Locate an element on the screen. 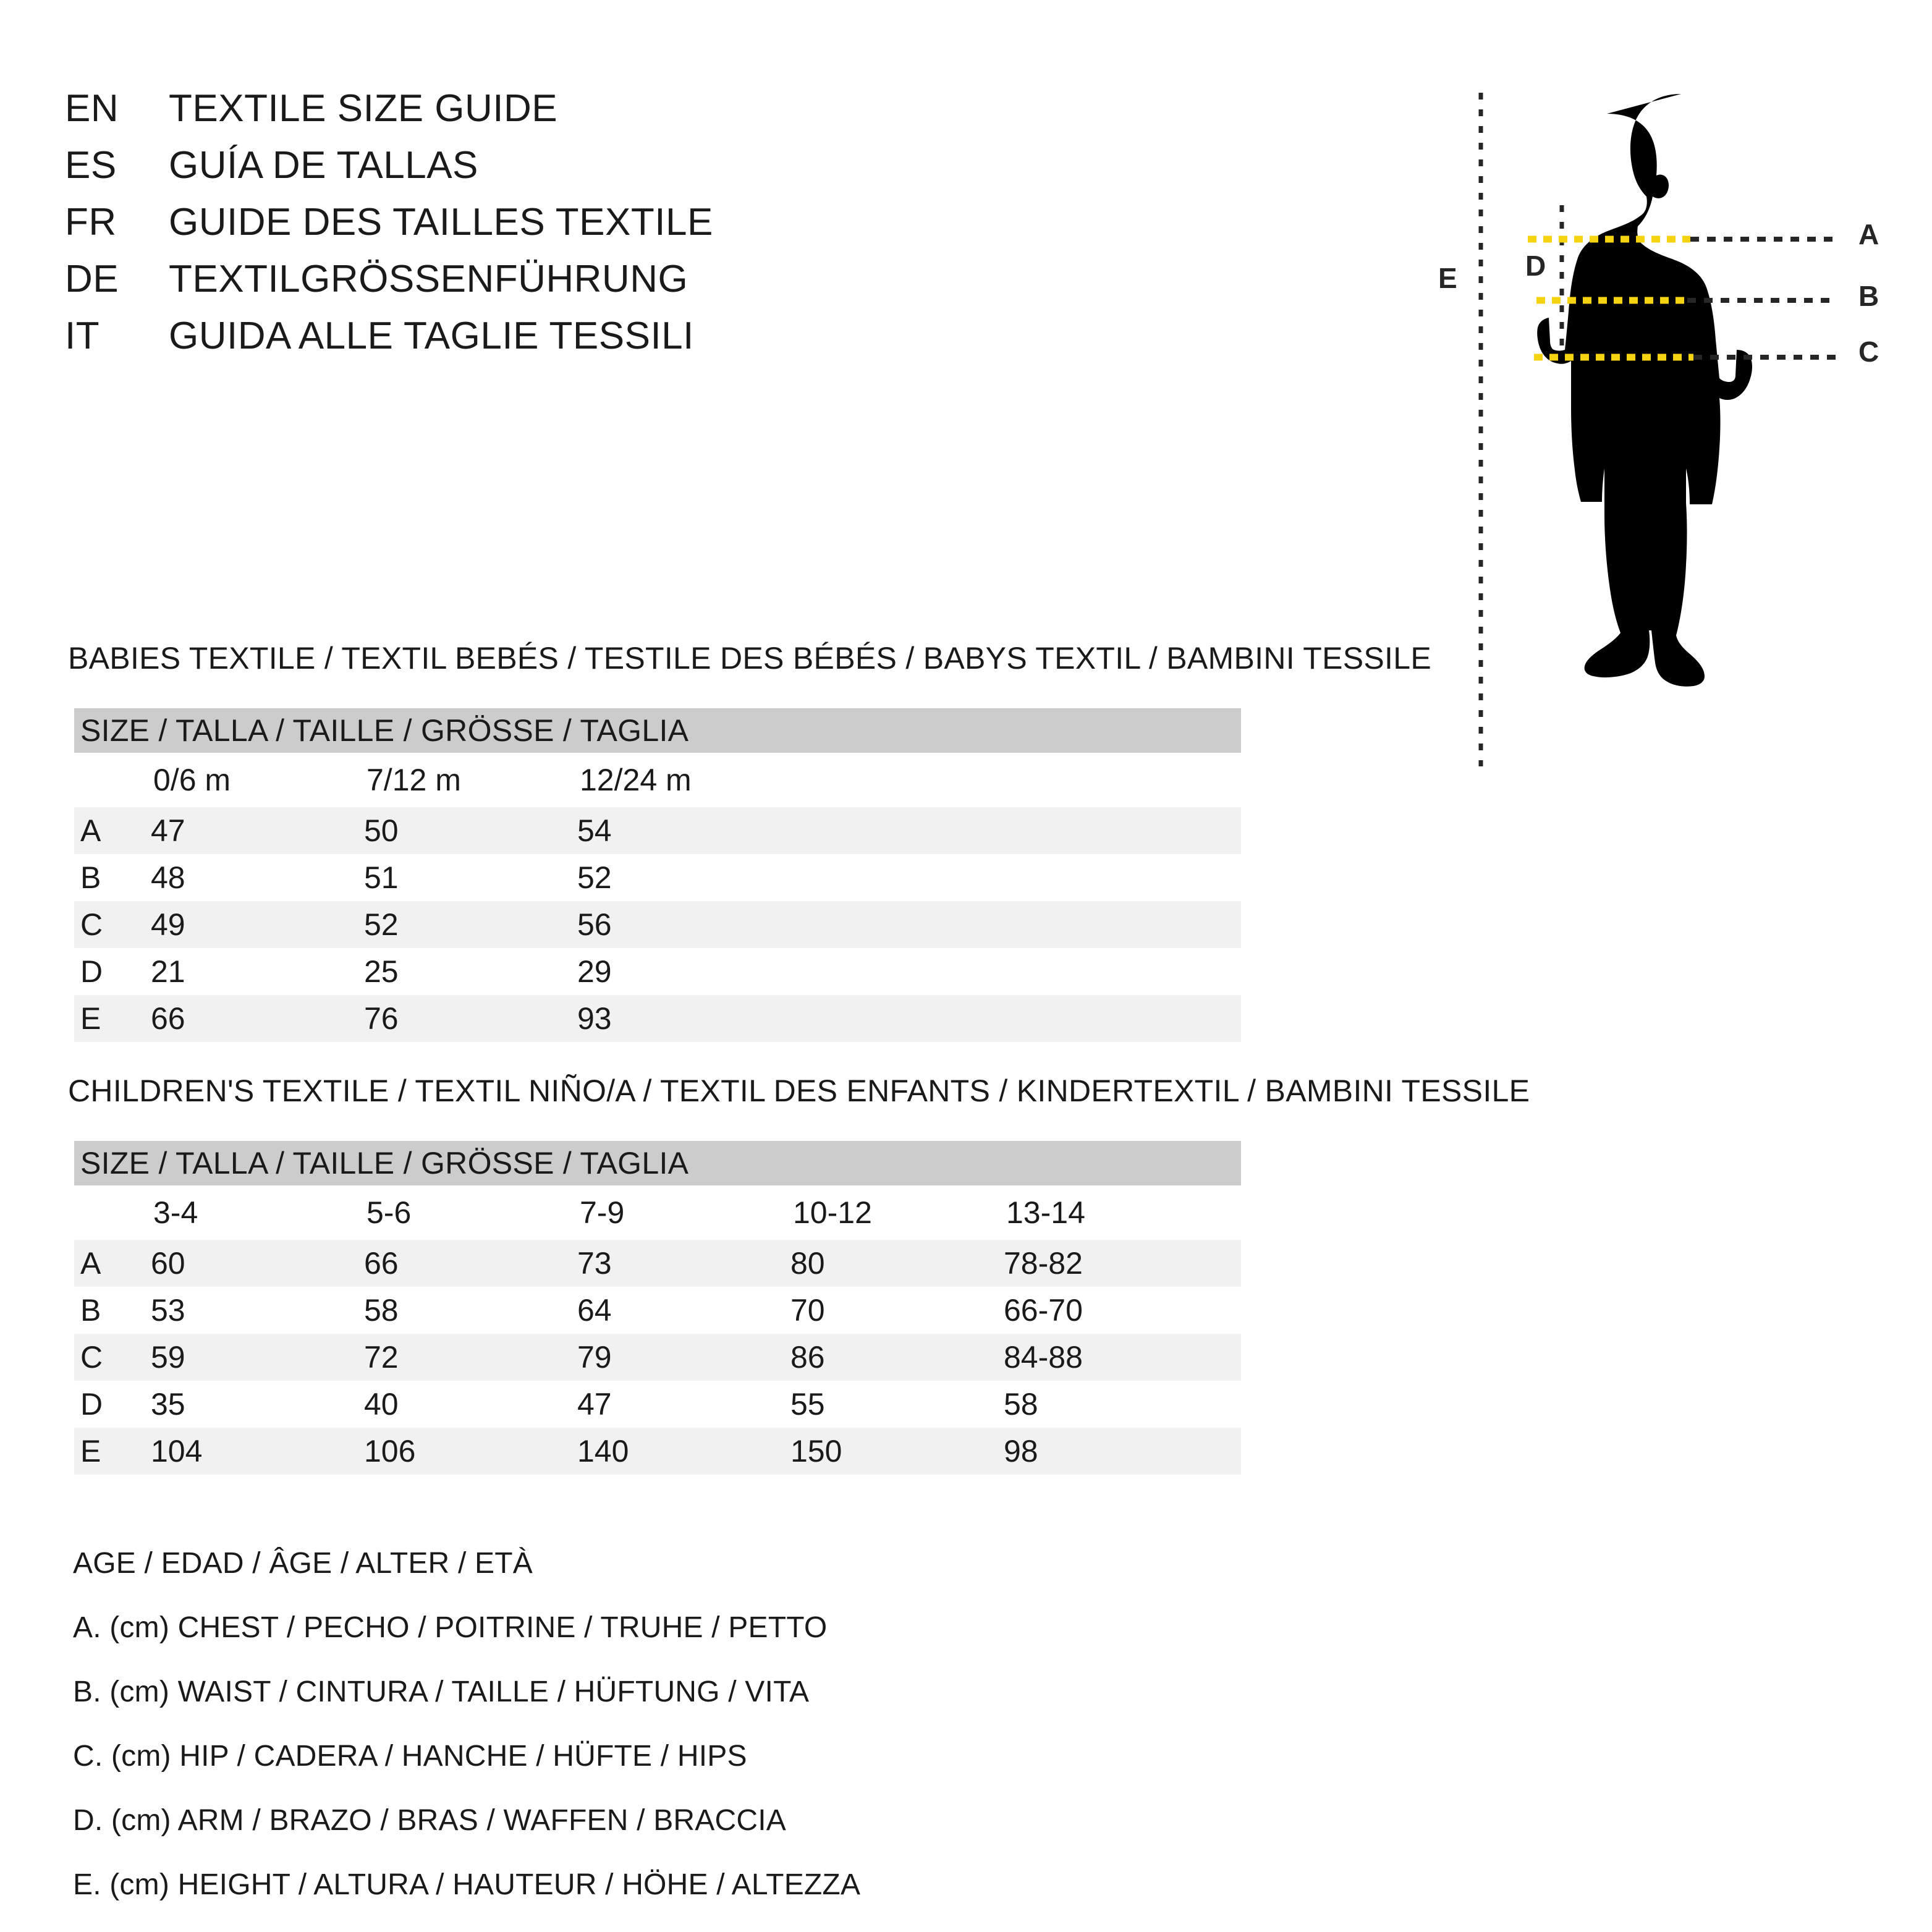  dimension-label-c: C is located at coordinates (1868, 352).